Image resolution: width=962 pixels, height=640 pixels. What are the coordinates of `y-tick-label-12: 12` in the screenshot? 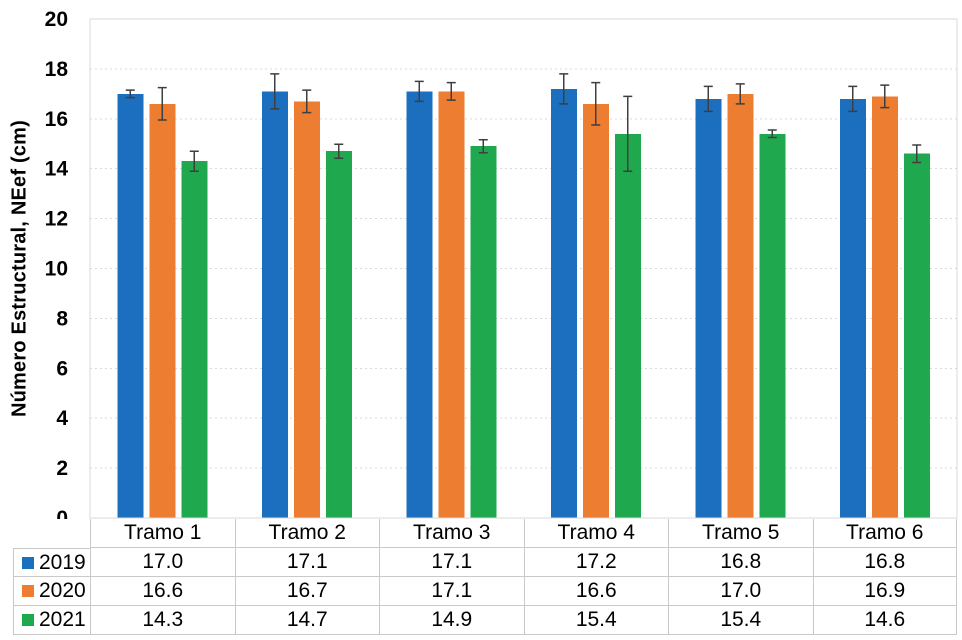 It's located at (56, 219).